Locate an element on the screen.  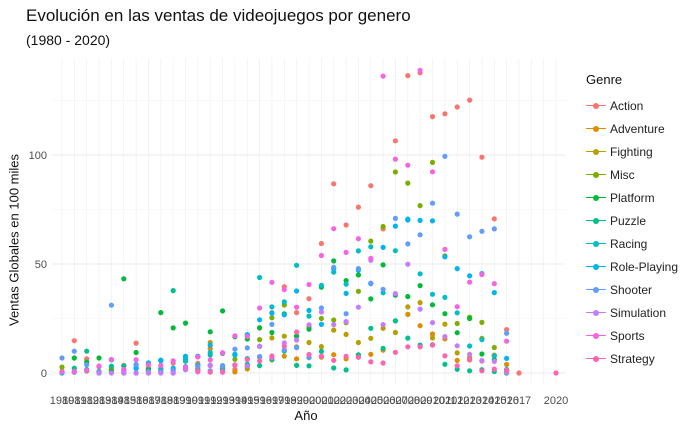
x-tick-label: 1988 is located at coordinates (161, 401).